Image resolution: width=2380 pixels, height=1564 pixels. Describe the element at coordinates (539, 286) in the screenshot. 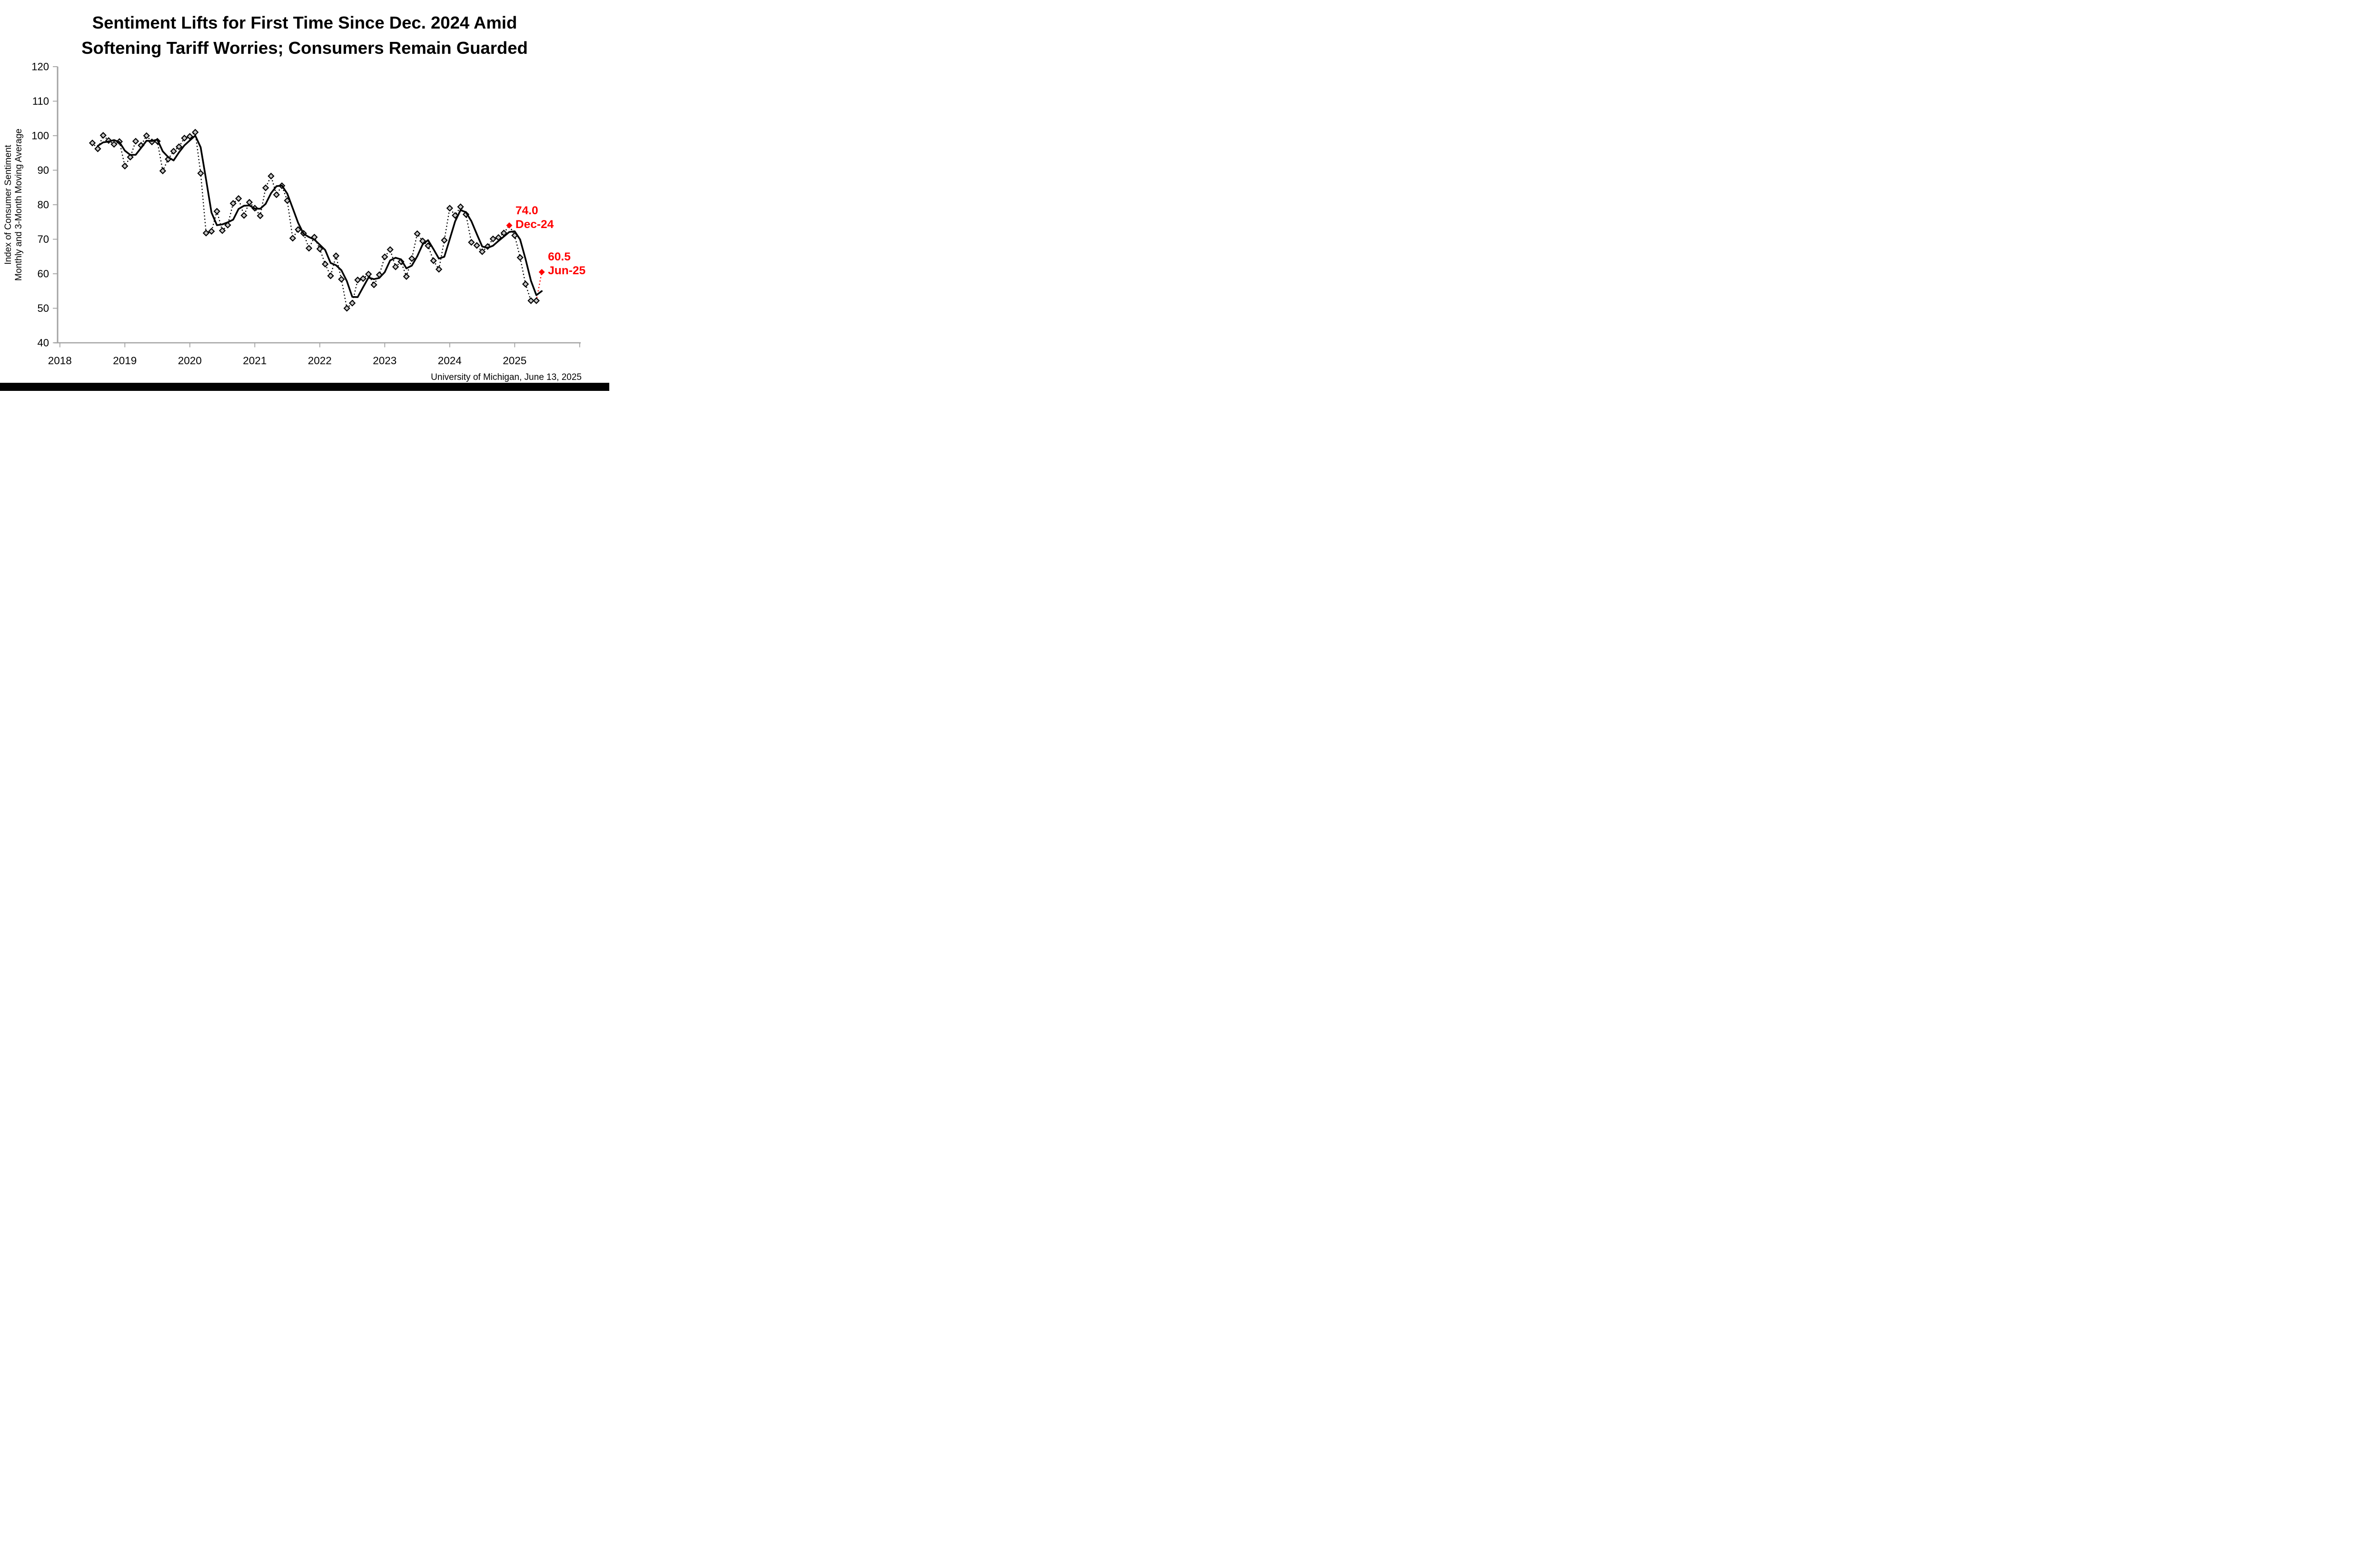

I see `latest-segment-red-dotted-line` at that location.